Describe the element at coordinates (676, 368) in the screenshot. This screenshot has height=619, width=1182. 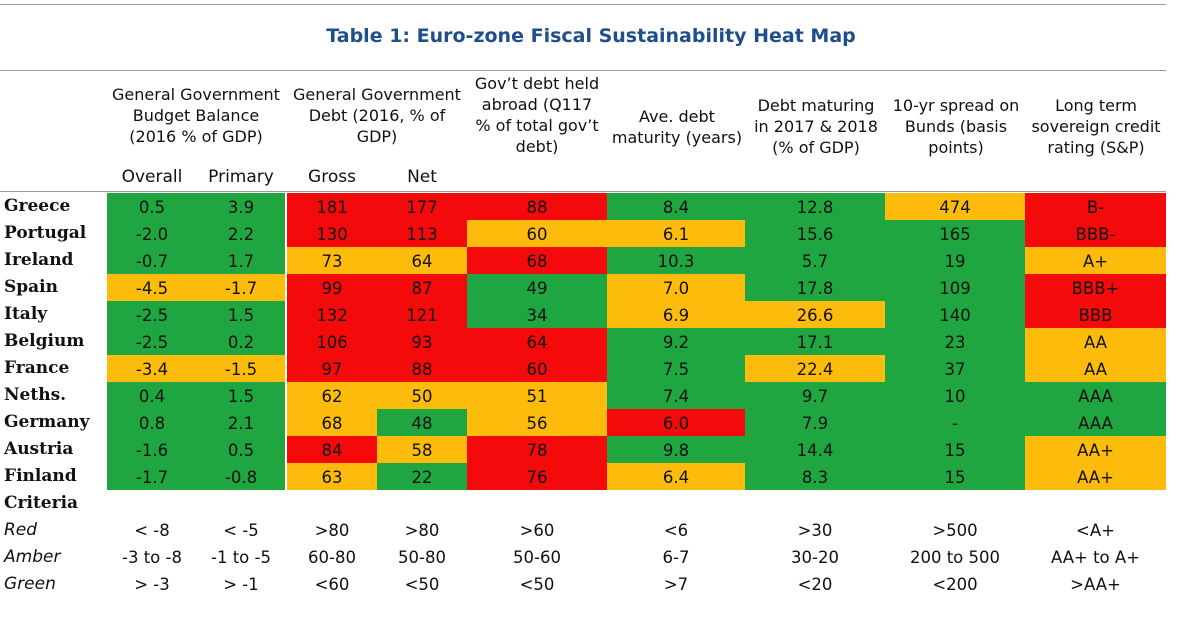
I see `heat-cell: 7.5` at that location.